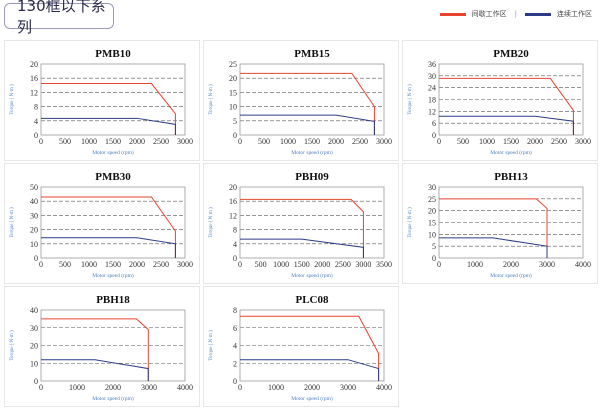 Image resolution: width=600 pixels, height=413 pixels. What do you see at coordinates (312, 177) in the screenshot?
I see `chart-title: PBH09` at bounding box center [312, 177].